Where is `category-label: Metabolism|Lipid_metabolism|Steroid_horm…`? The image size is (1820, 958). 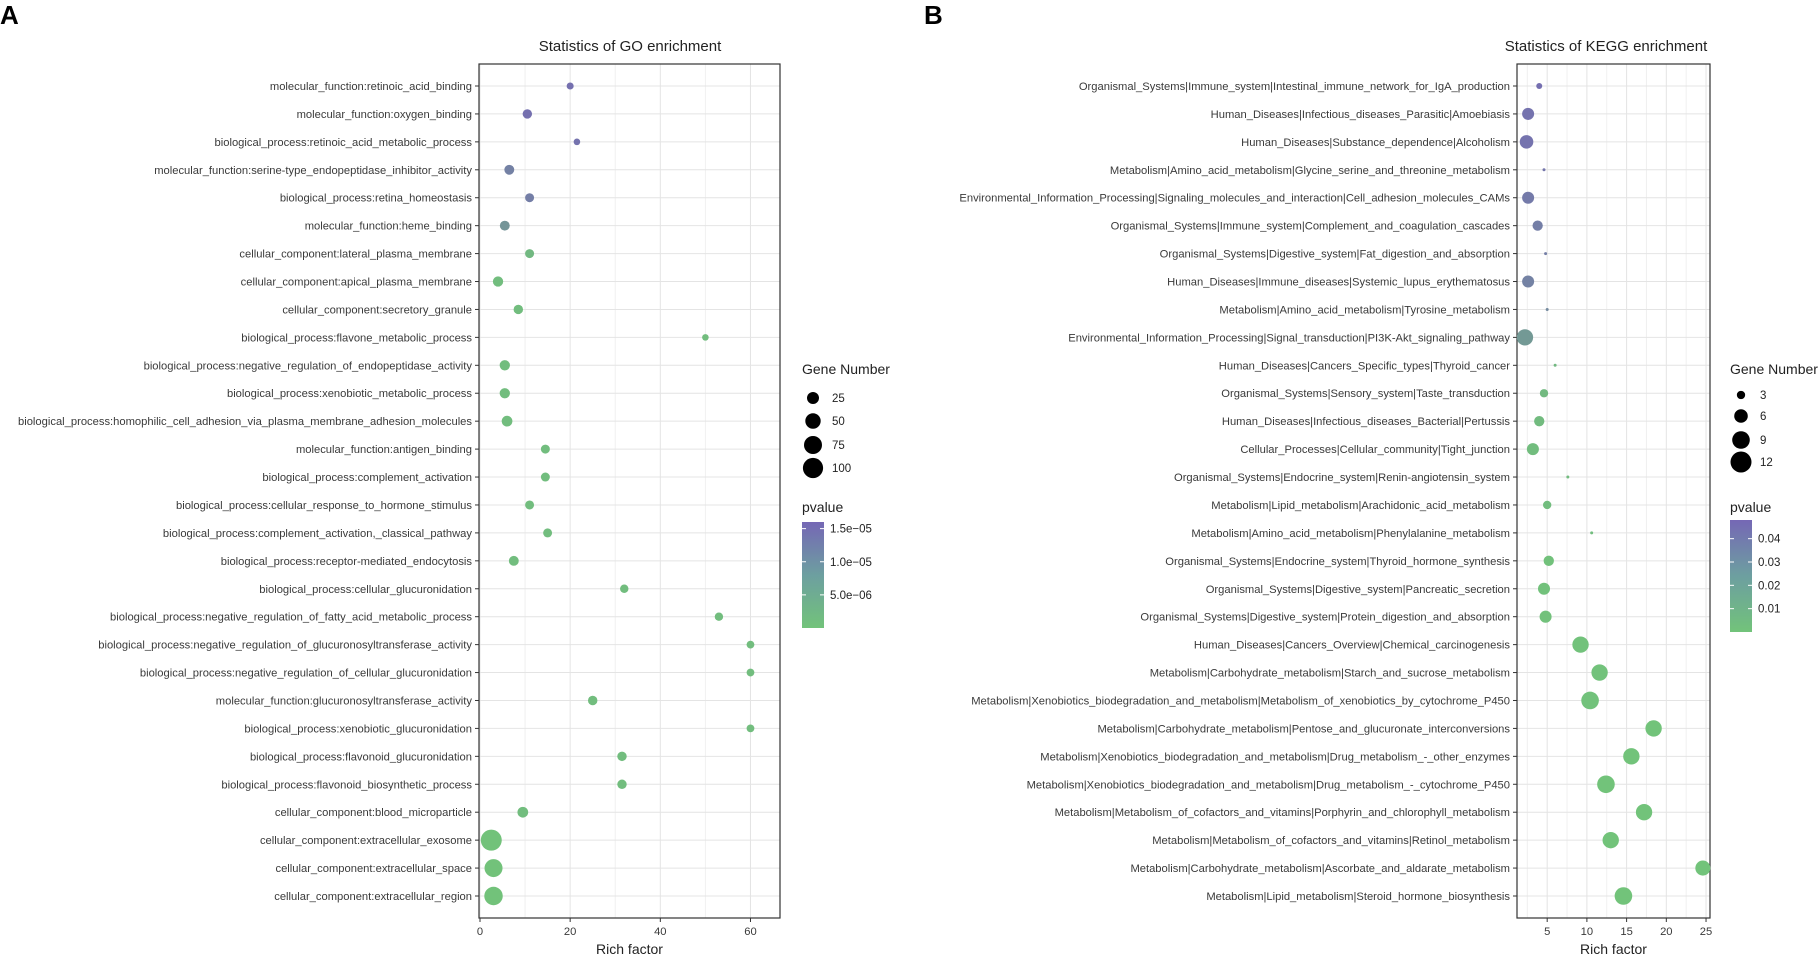 category-label: Metabolism|Lipid_metabolism|Steroid_horm… is located at coordinates (1358, 897).